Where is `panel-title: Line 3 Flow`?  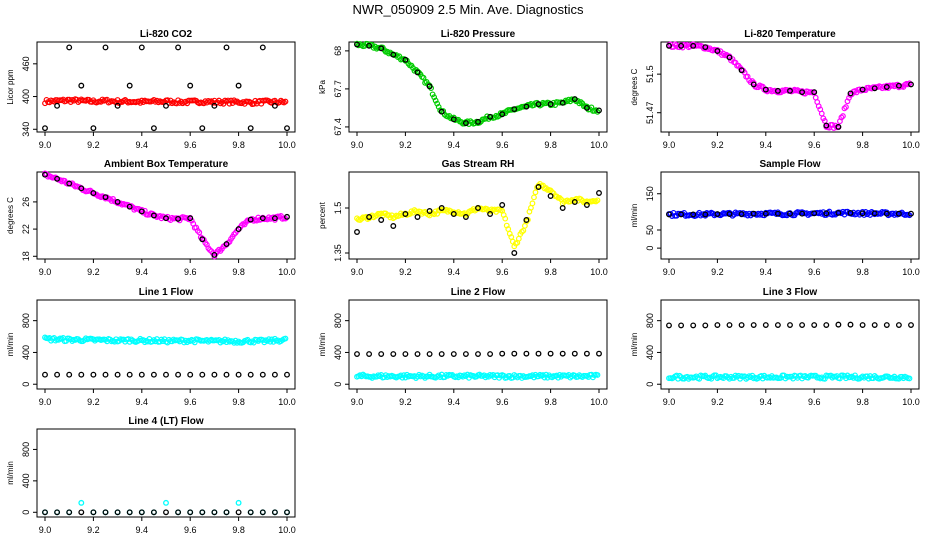
panel-title: Line 3 Flow is located at coordinates (790, 292).